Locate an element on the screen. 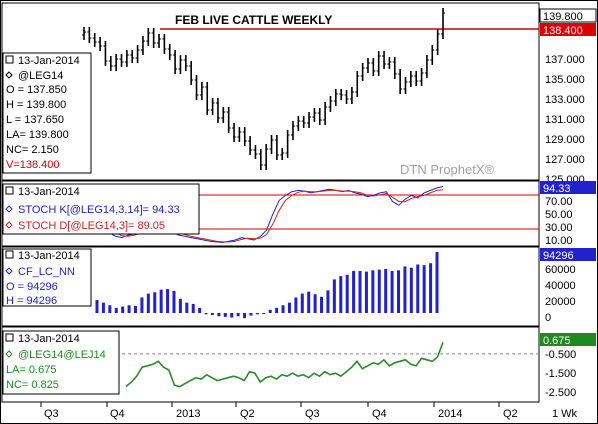 The image size is (598, 424). spread-info-symbol: @LEG14@LEJ14 is located at coordinates (62, 355).